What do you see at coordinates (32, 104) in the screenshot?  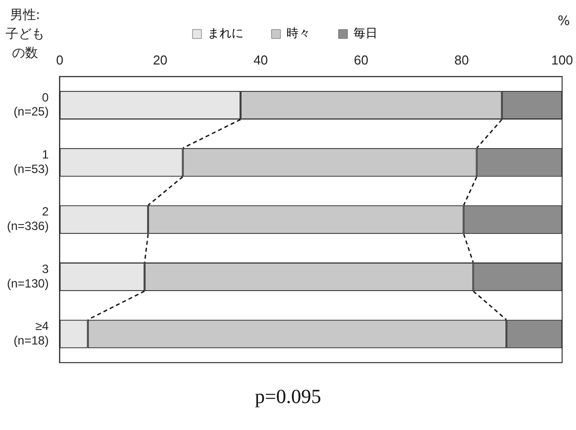 I see `y-tick-label: 0 (n=25)` at bounding box center [32, 104].